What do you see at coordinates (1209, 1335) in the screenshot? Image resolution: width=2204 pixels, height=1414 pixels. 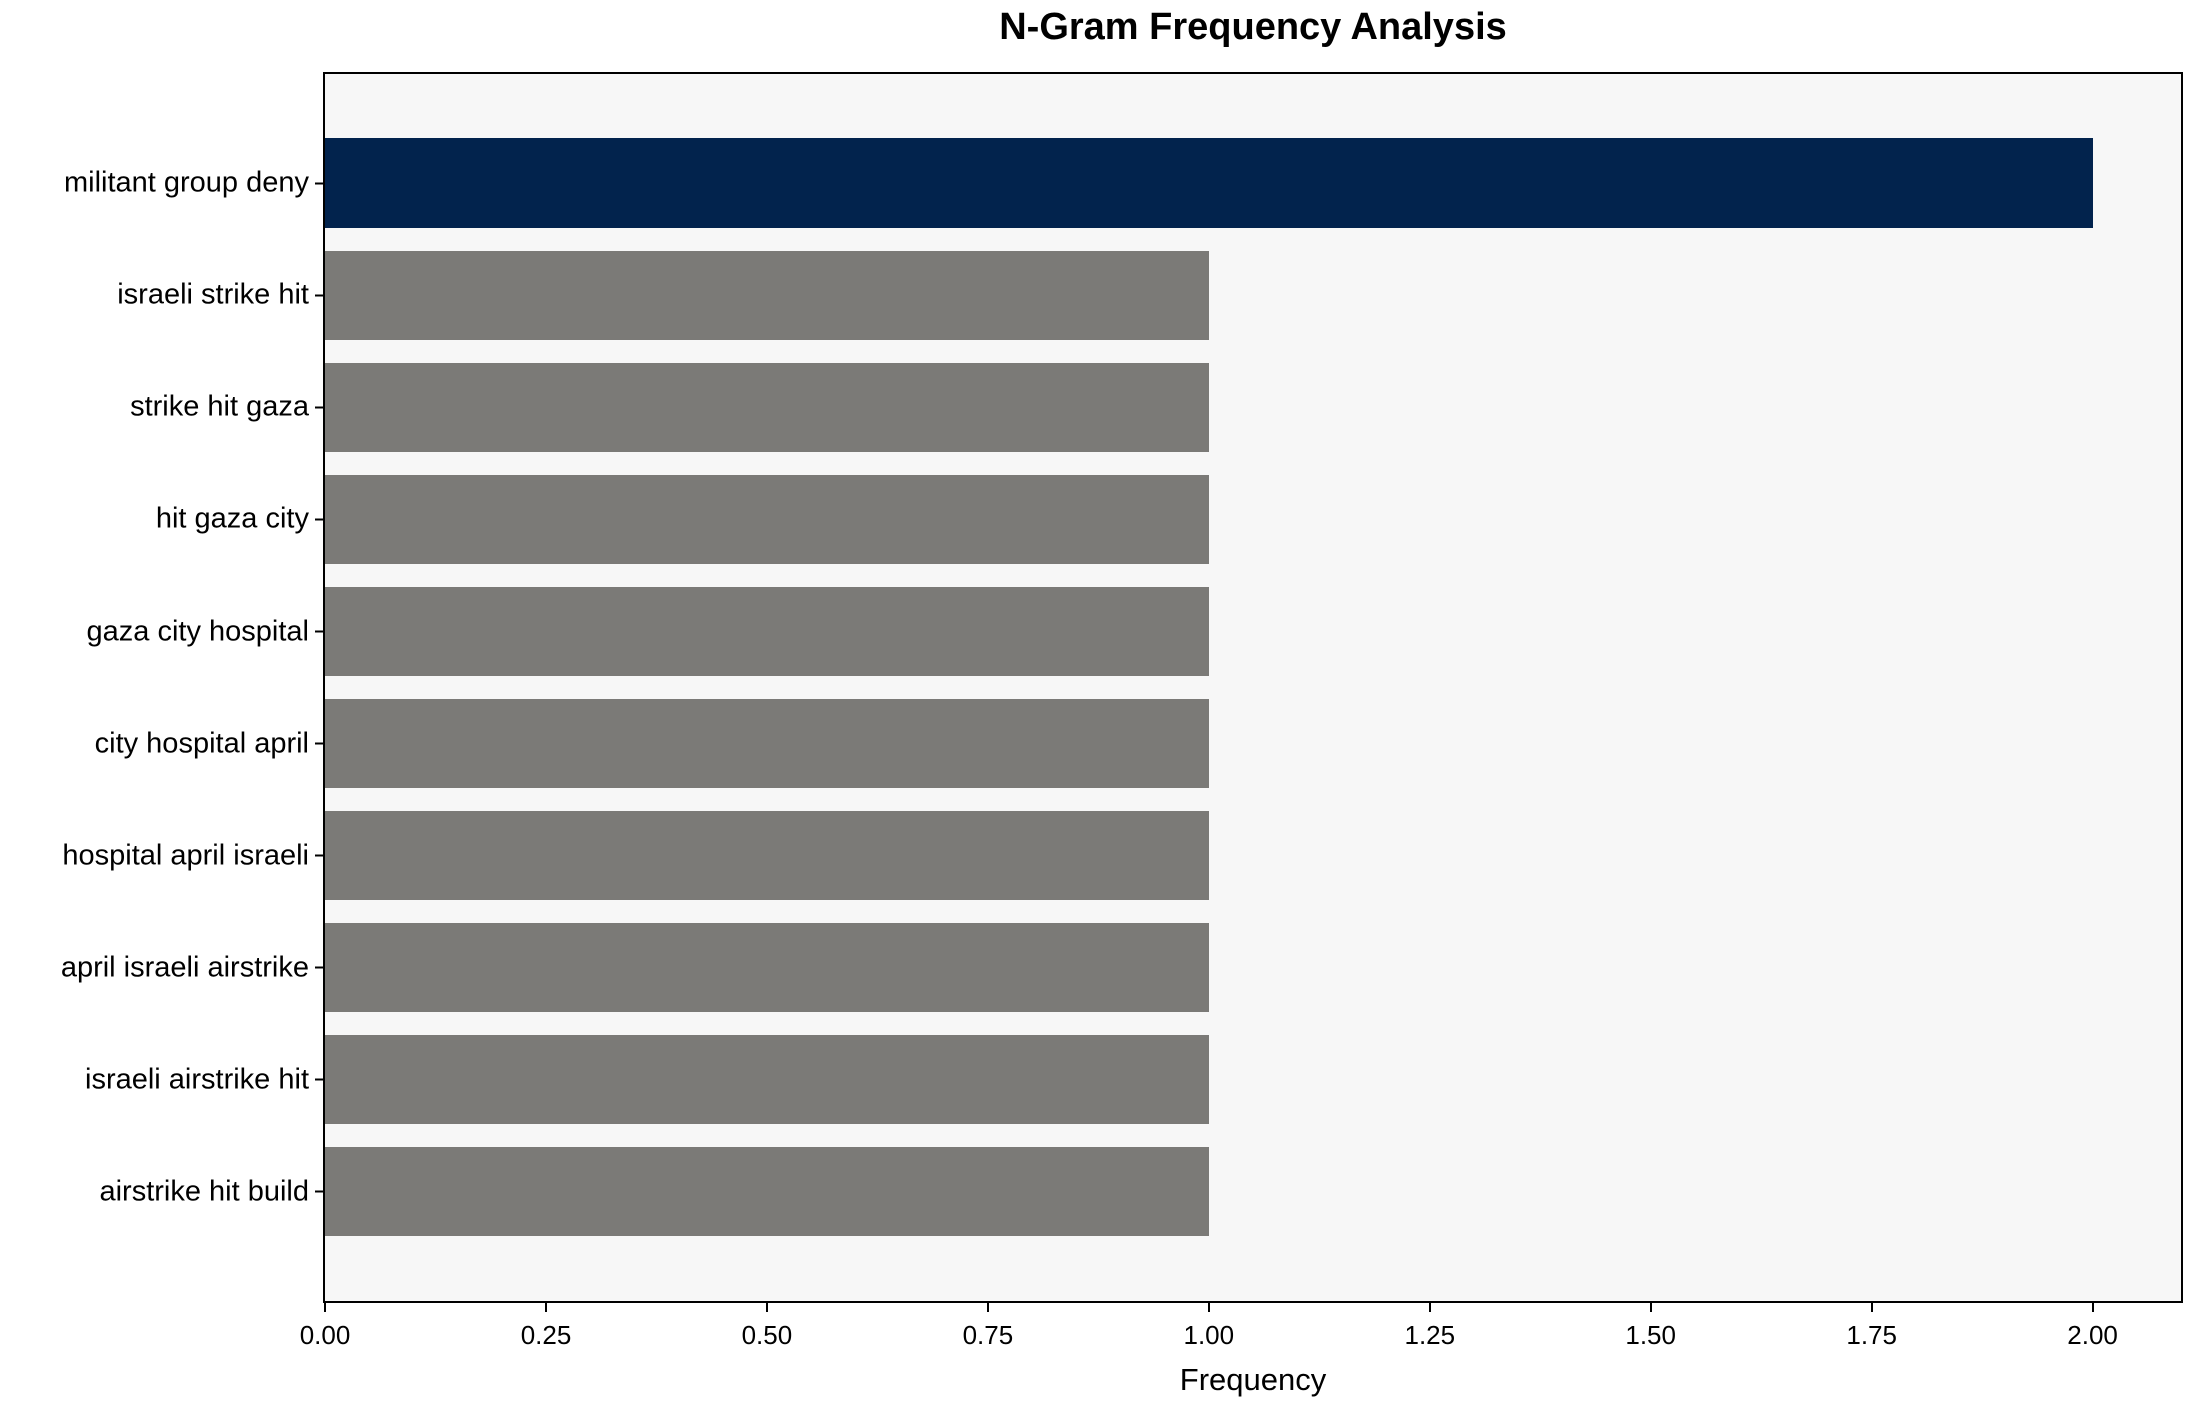 I see `x-tick-label: 1.00` at bounding box center [1209, 1335].